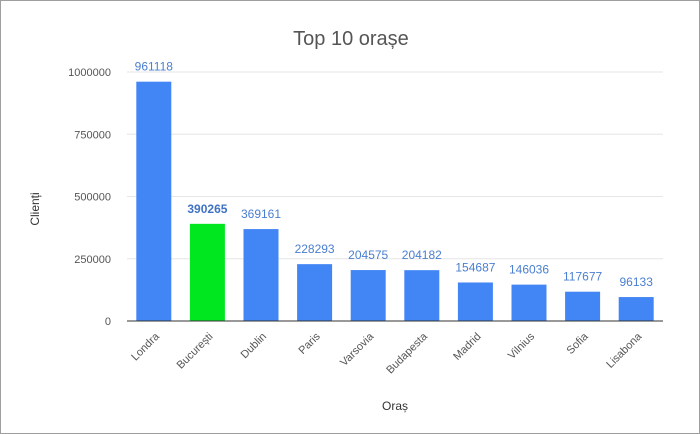 Image resolution: width=700 pixels, height=434 pixels. What do you see at coordinates (35, 208) in the screenshot?
I see `y-axis-label: Clienți` at bounding box center [35, 208].